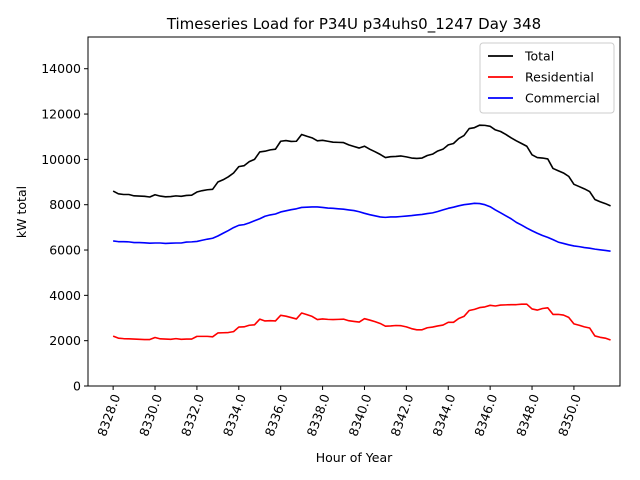 The width and height of the screenshot is (640, 480). Describe the element at coordinates (65, 250) in the screenshot. I see `y-tick-label: 6000` at that location.